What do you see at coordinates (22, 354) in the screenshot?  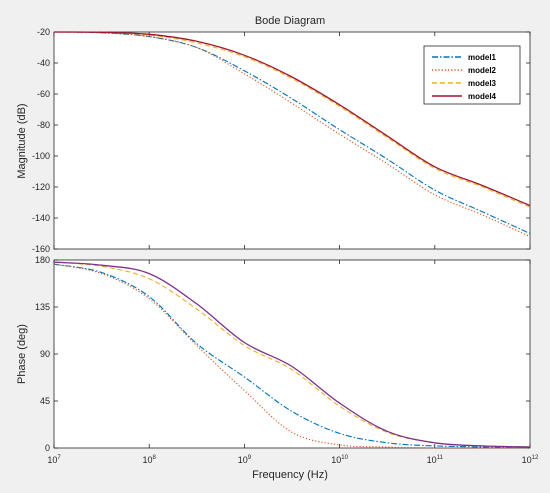 I see `phase-ylabel: Phase (deg)` at bounding box center [22, 354].